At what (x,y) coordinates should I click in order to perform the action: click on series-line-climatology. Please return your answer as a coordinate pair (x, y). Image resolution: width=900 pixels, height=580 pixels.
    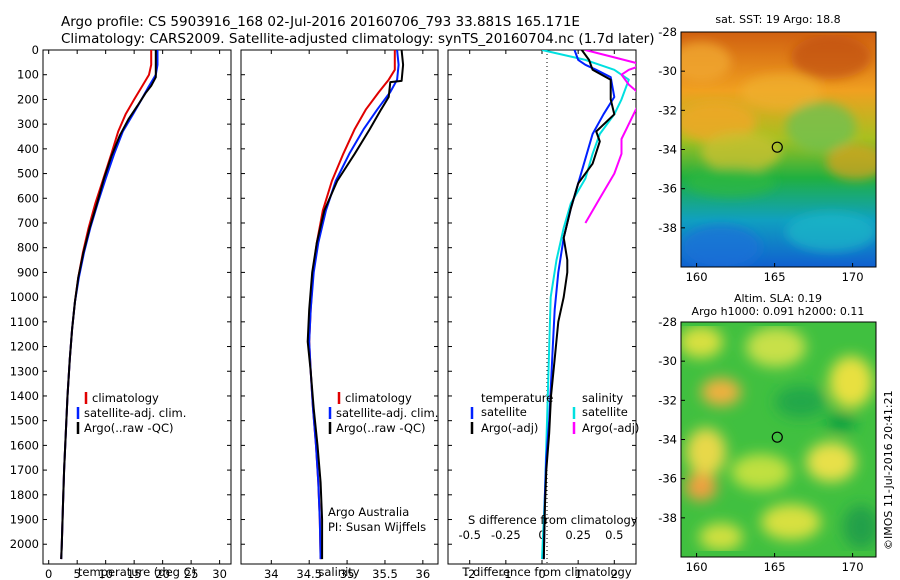
    Looking at the image, I should click on (352, 305).